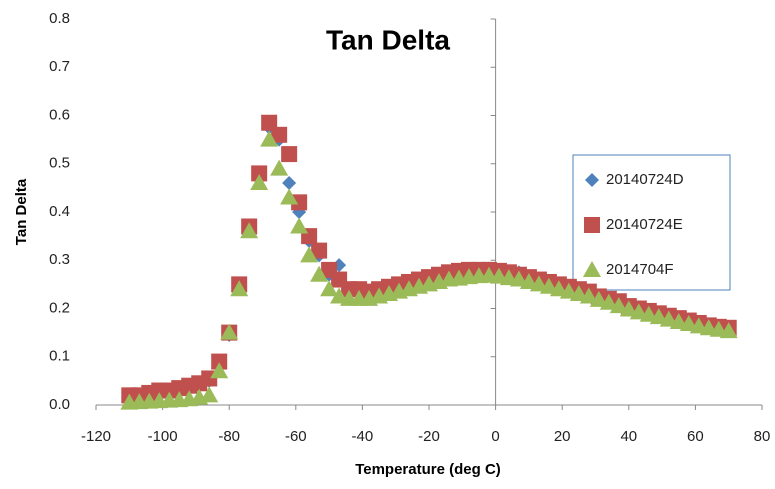 The image size is (775, 489). Describe the element at coordinates (562, 436) in the screenshot. I see `x-tick-label: 20` at that location.